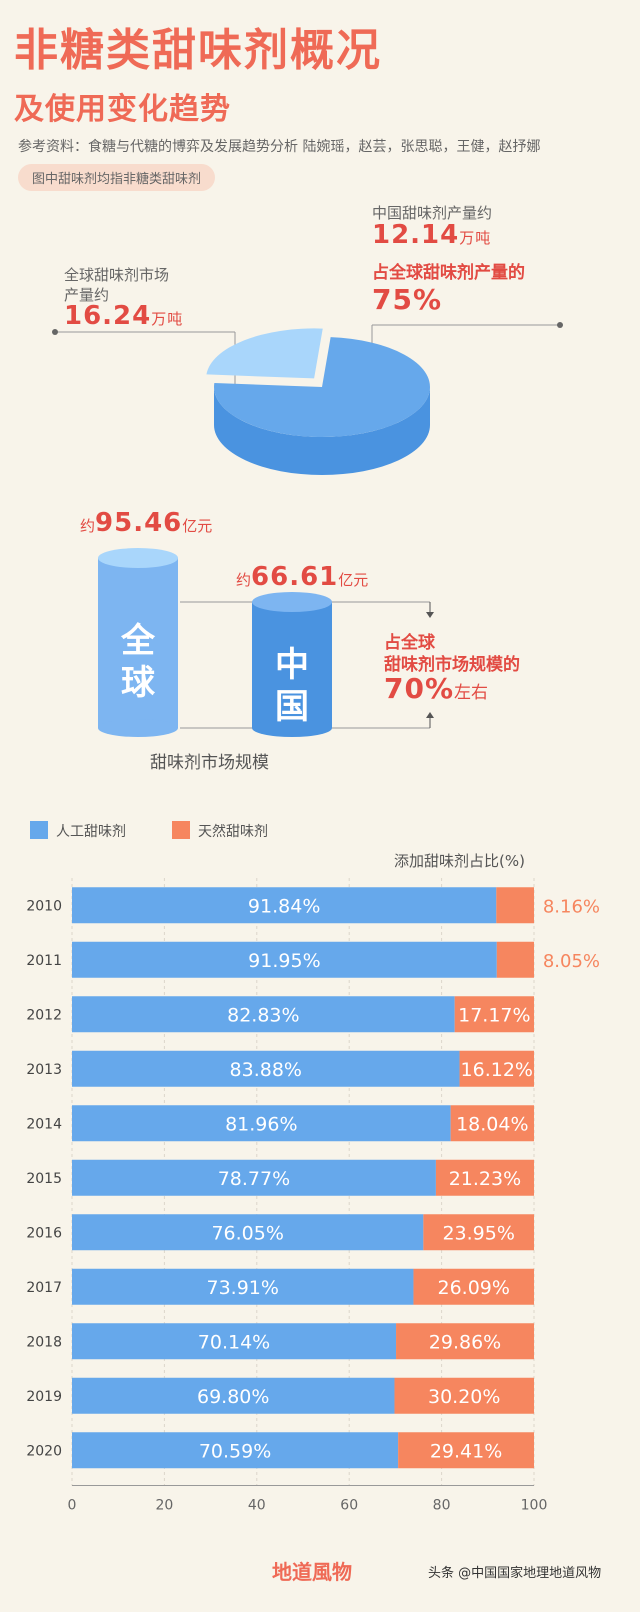  I want to click on y-tick-label-2010: 2010, so click(44, 906).